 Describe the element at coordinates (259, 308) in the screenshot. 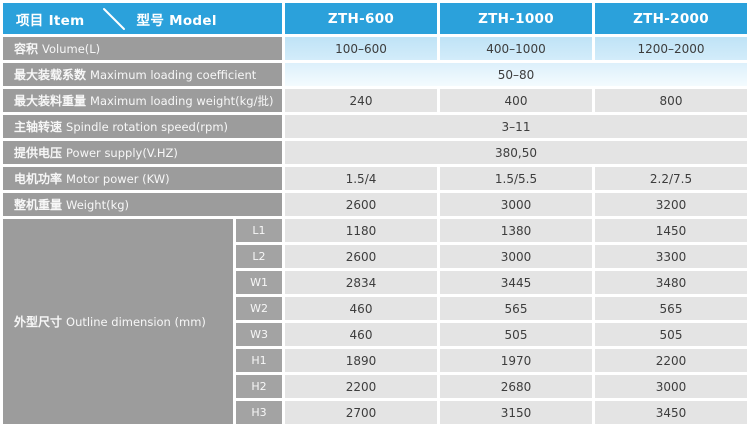

I see `dim-key-w2: W2` at that location.